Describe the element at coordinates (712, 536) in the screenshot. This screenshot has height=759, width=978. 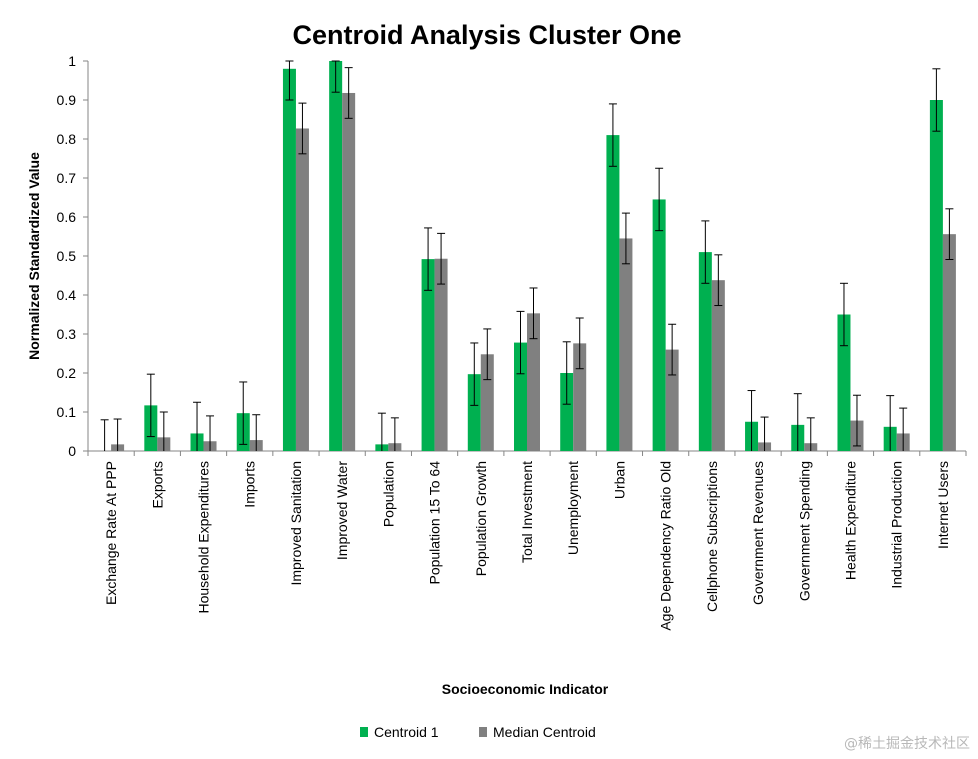
I see `x-category-label: Cellphone Subscriptions` at that location.